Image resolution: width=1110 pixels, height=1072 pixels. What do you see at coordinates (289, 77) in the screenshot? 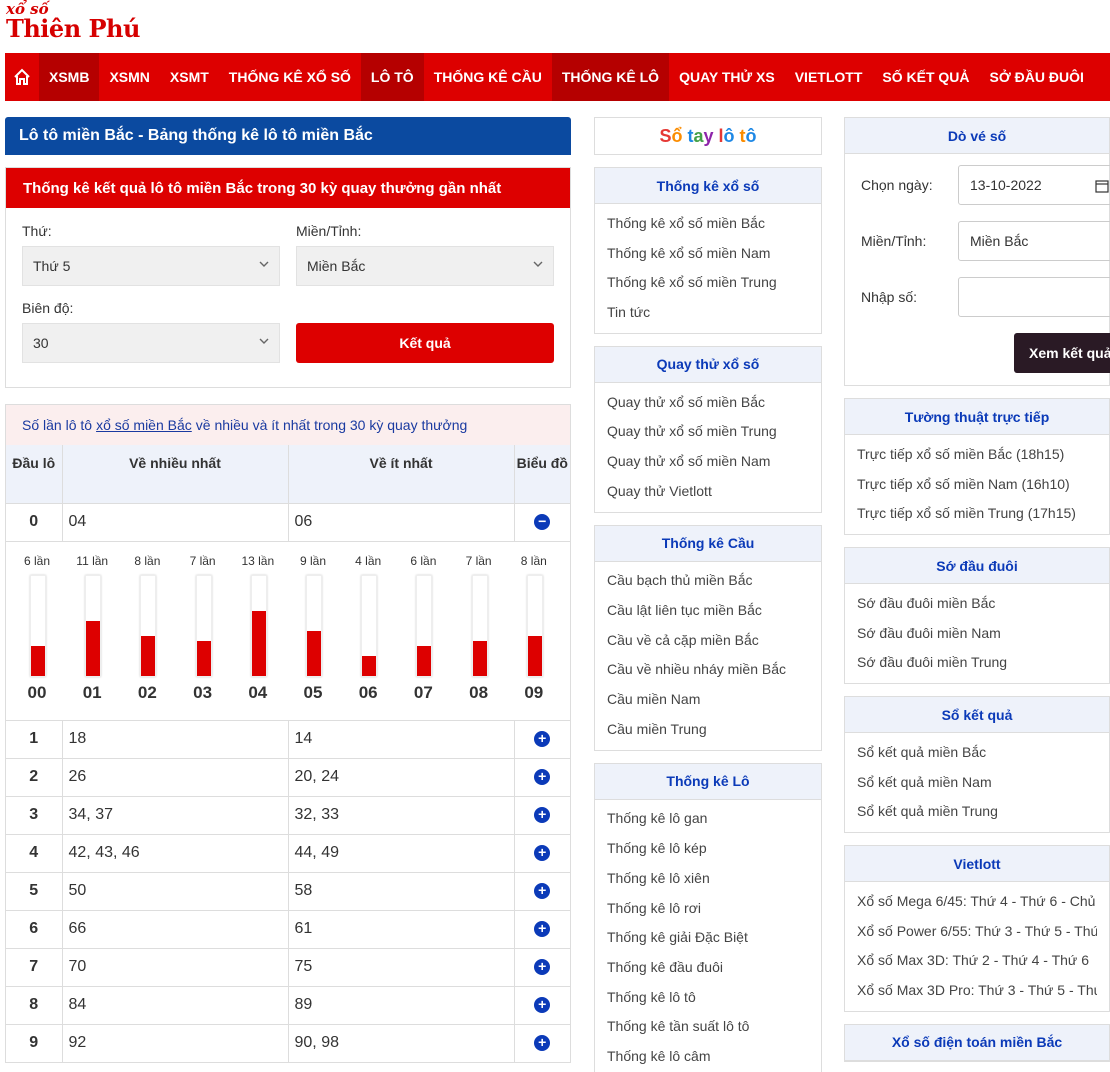
I see `nav-item: THỐNG KÊ XỔ SỐ` at bounding box center [289, 77].